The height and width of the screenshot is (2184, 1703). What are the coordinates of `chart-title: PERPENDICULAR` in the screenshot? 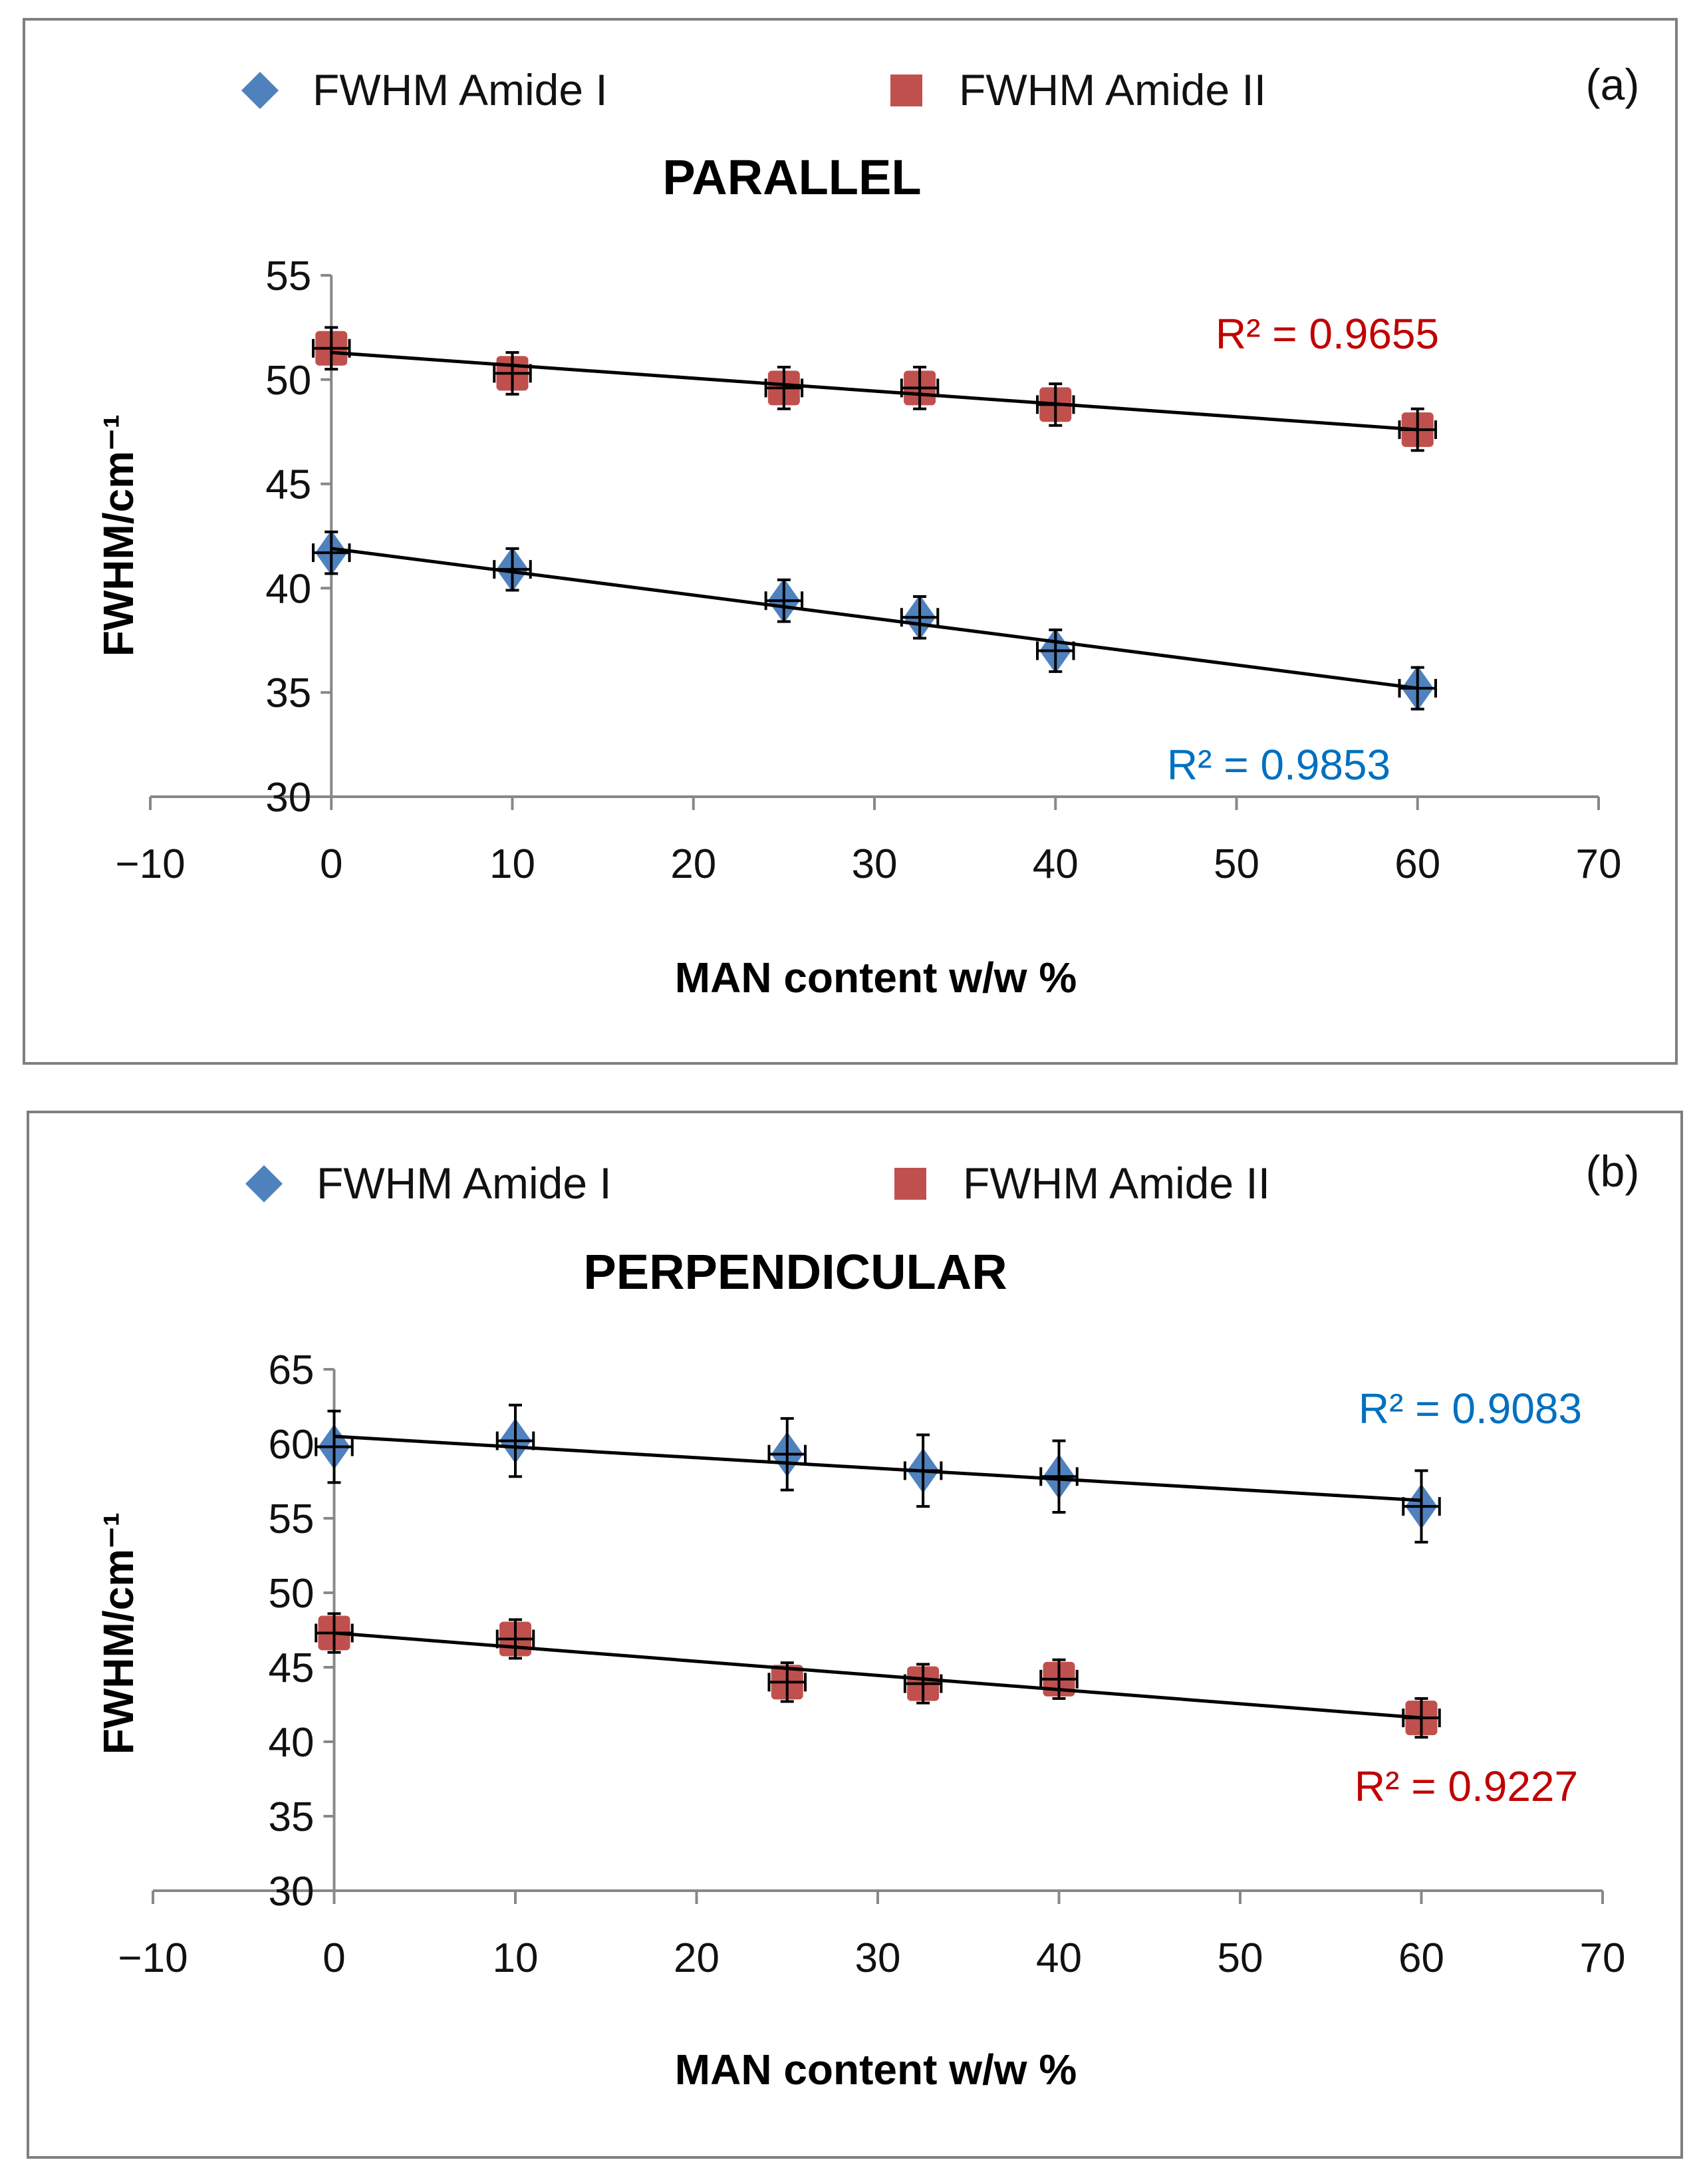 It's located at (795, 1271).